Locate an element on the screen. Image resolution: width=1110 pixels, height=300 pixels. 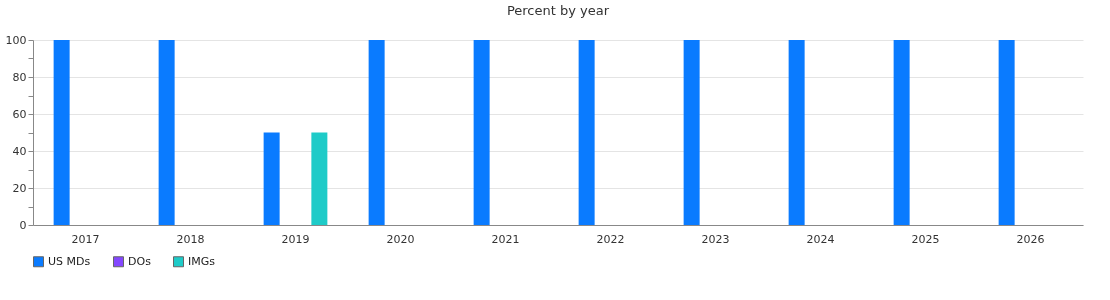
x-tick-label: 2020 is located at coordinates (400, 239).